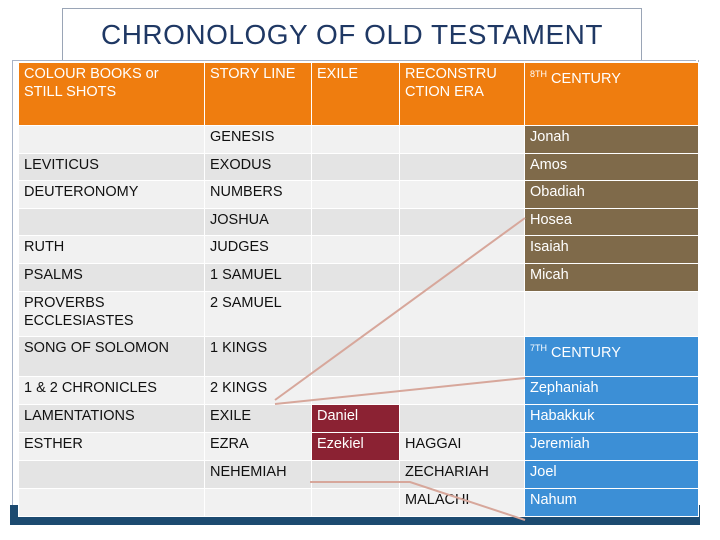  I want to click on story-line-cell: 2 KINGS, so click(258, 390).